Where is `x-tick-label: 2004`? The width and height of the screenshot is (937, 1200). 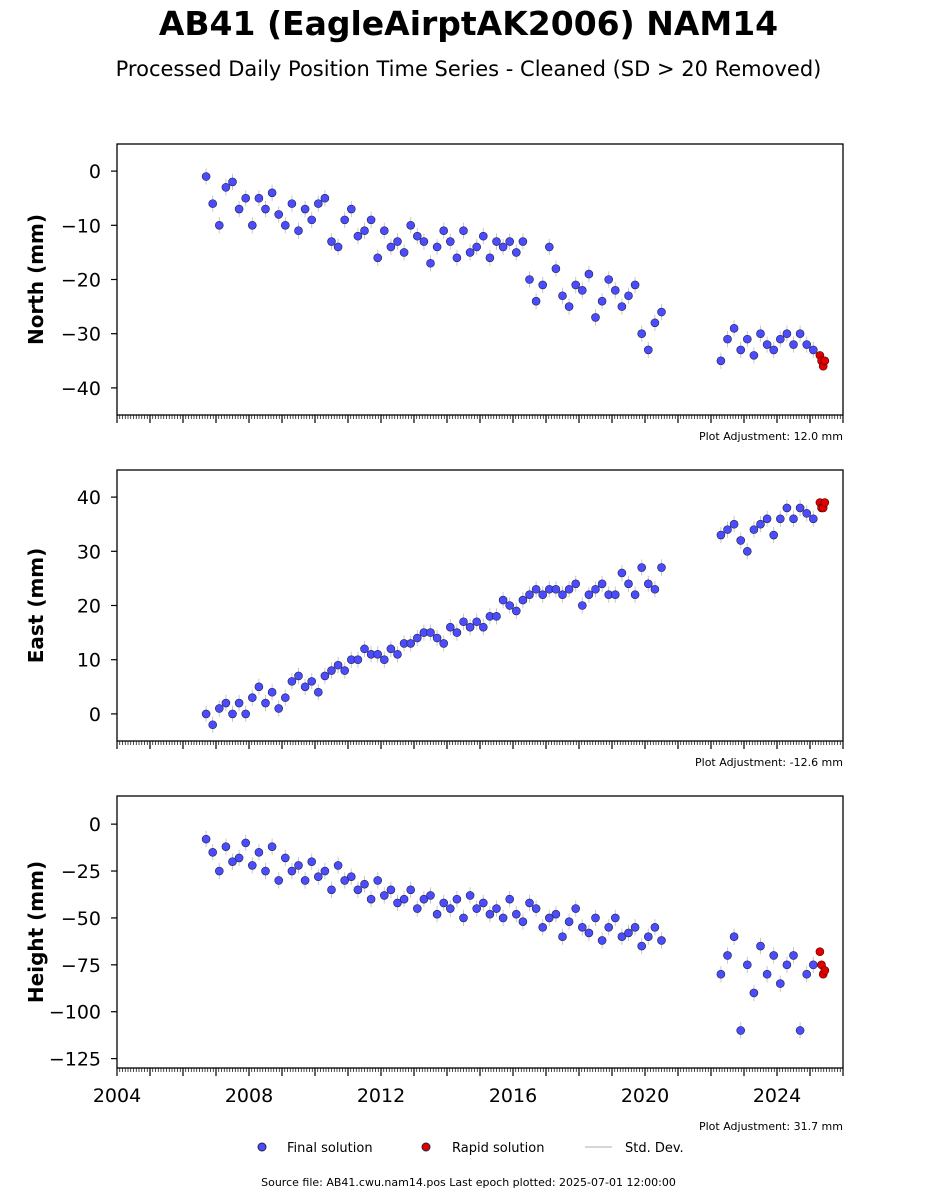 x-tick-label: 2004 is located at coordinates (117, 1096).